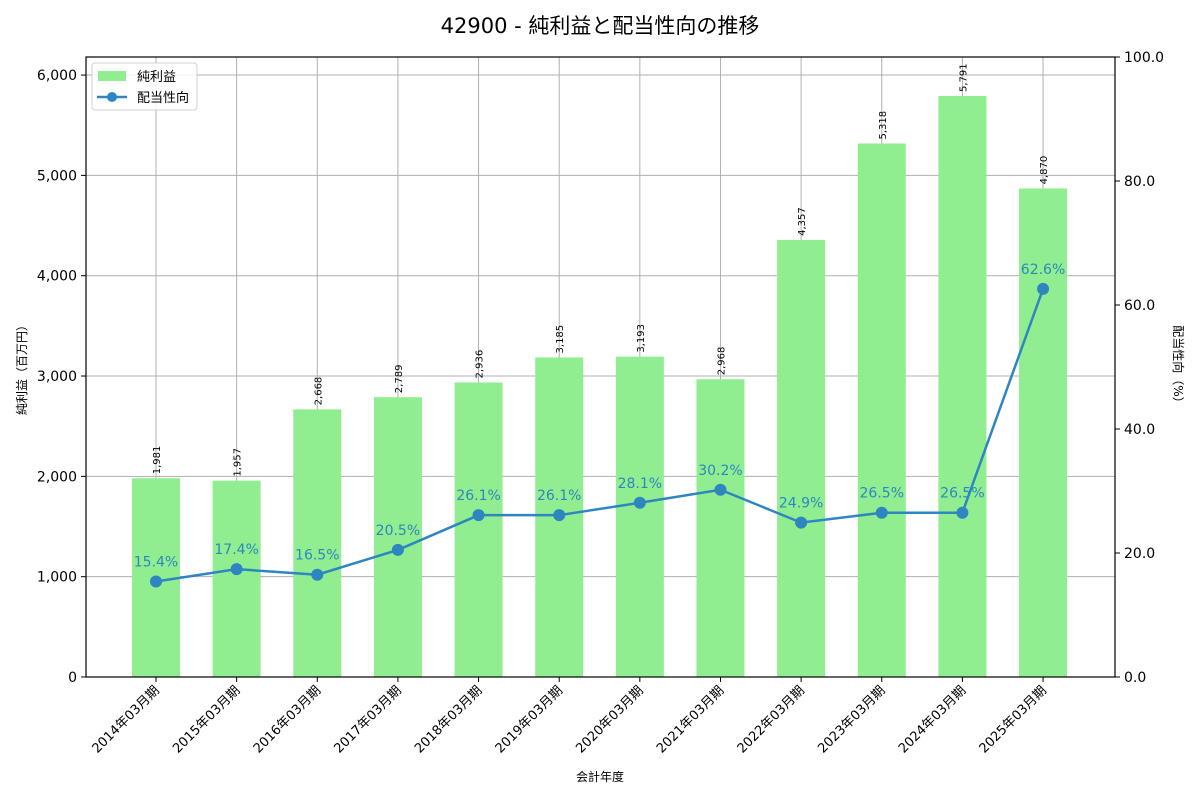 This screenshot has height=804, width=1200. What do you see at coordinates (112, 76) in the screenshot?
I see `legend-swatch-net-income` at bounding box center [112, 76].